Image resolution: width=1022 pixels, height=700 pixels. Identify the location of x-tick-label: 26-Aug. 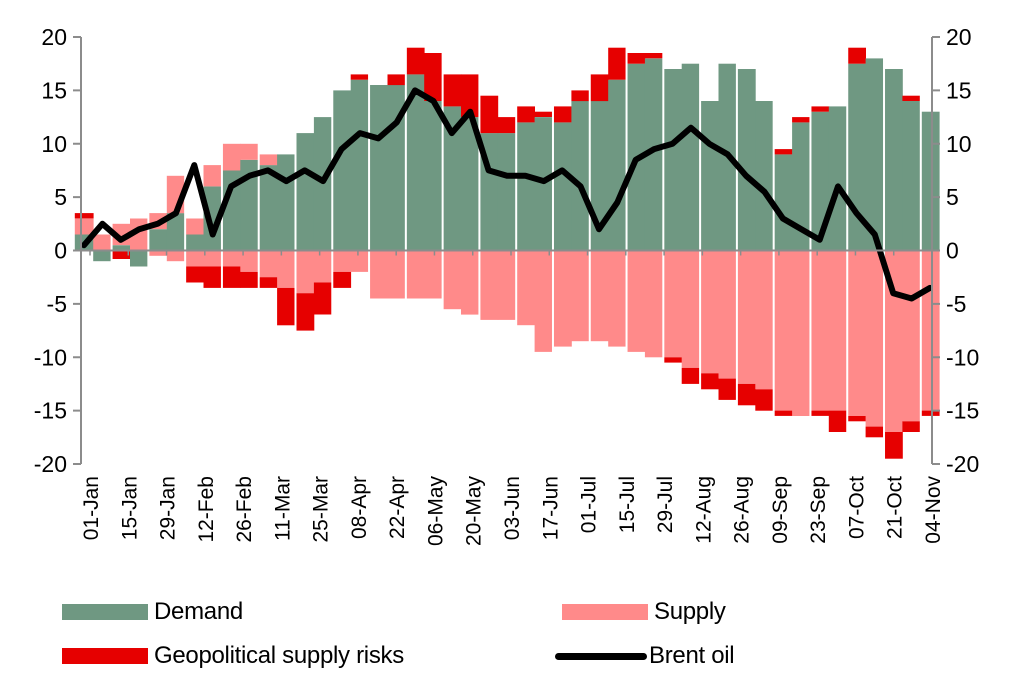
(742, 510).